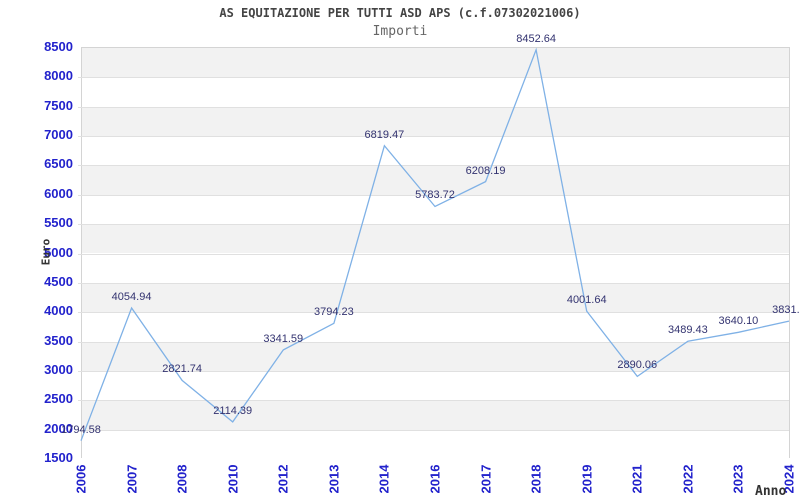 This screenshot has width=800, height=500. What do you see at coordinates (58, 164) in the screenshot?
I see `y-tick-label: 6500` at bounding box center [58, 164].